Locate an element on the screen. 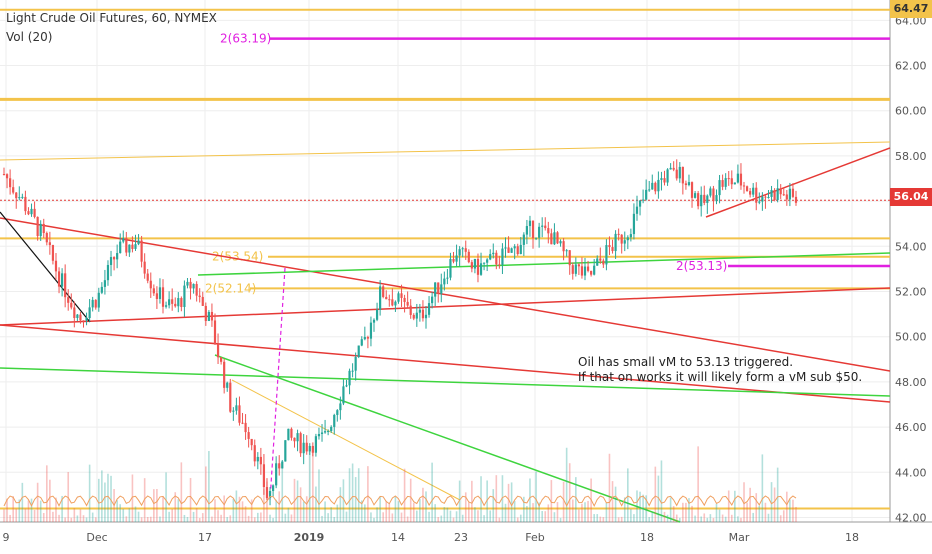  y-tick-label: 62.00 is located at coordinates (911, 66).